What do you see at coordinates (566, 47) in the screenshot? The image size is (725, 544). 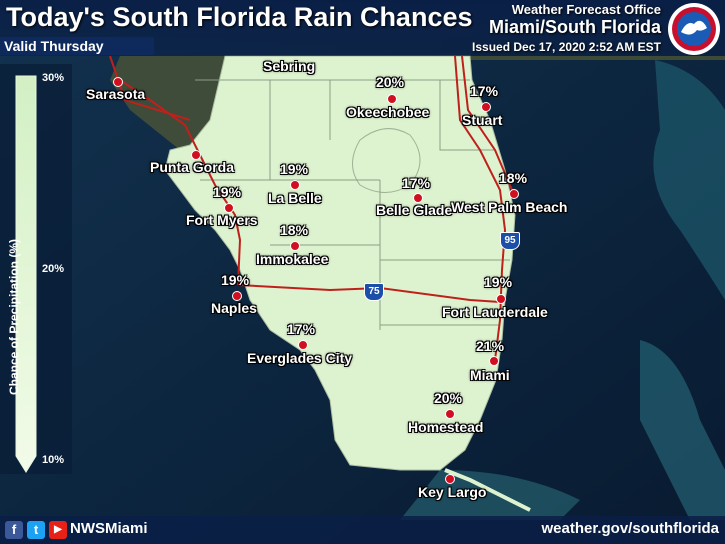 I see `issued-time: Issued Dec 17, 2020 2:52 AM EST` at bounding box center [566, 47].